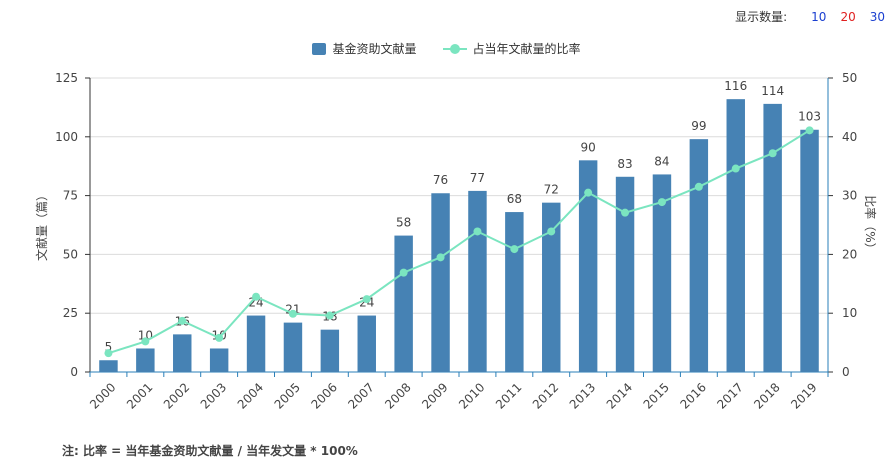  What do you see at coordinates (849, 137) in the screenshot?
I see `y-right-tick-label: 40` at bounding box center [849, 137].